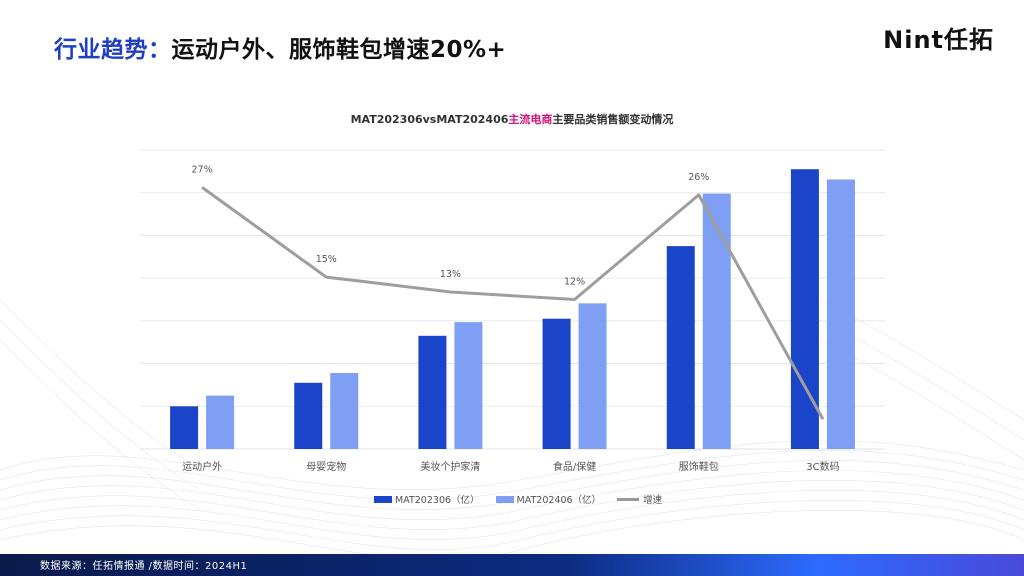 Image resolution: width=1024 pixels, height=576 pixels. Describe the element at coordinates (339, 50) in the screenshot. I see `slide-title-main: 运动户外、服饰鞋包增速20%+` at that location.